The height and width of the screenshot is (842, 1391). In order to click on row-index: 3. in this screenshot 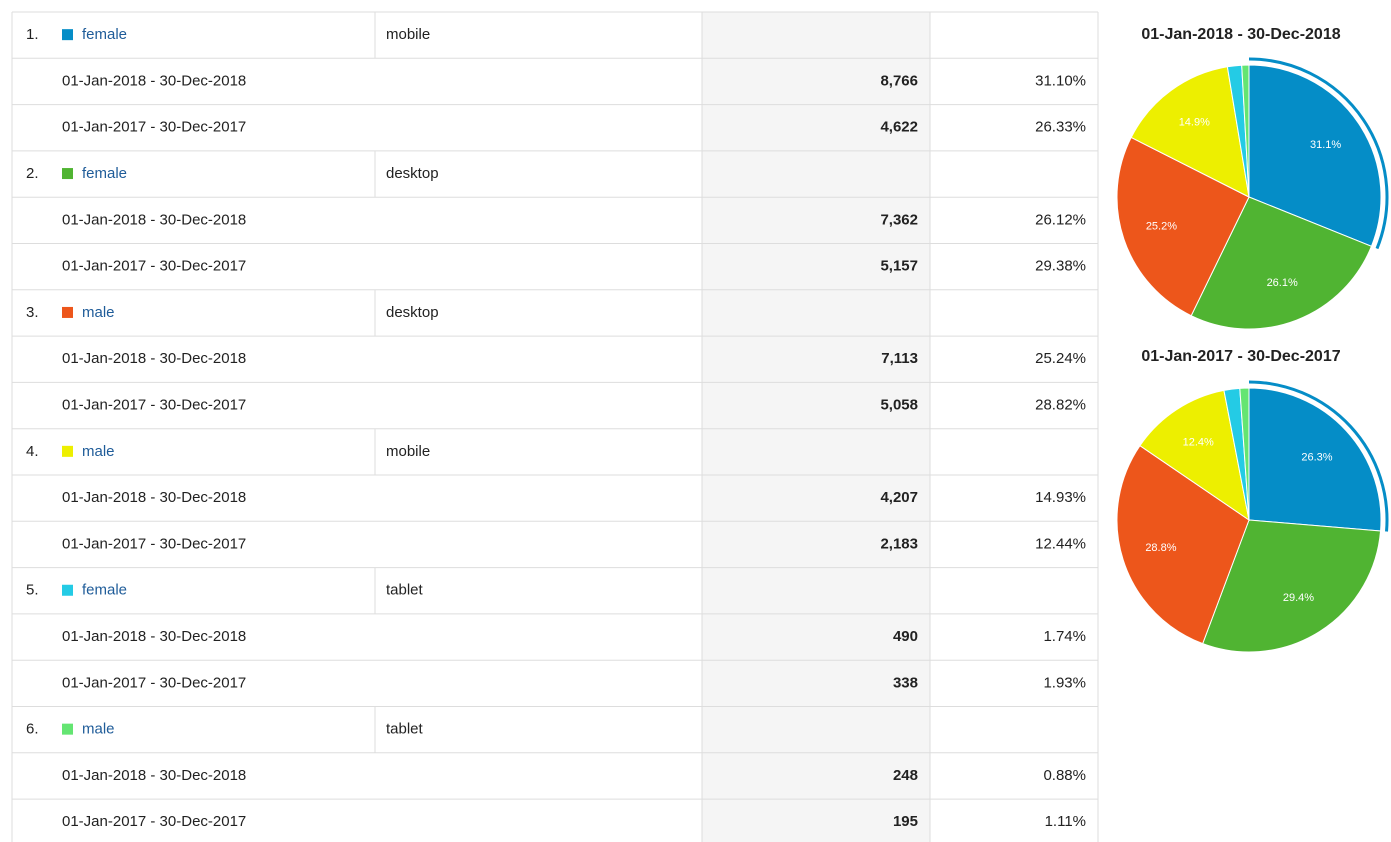, I will do `click(32, 312)`.